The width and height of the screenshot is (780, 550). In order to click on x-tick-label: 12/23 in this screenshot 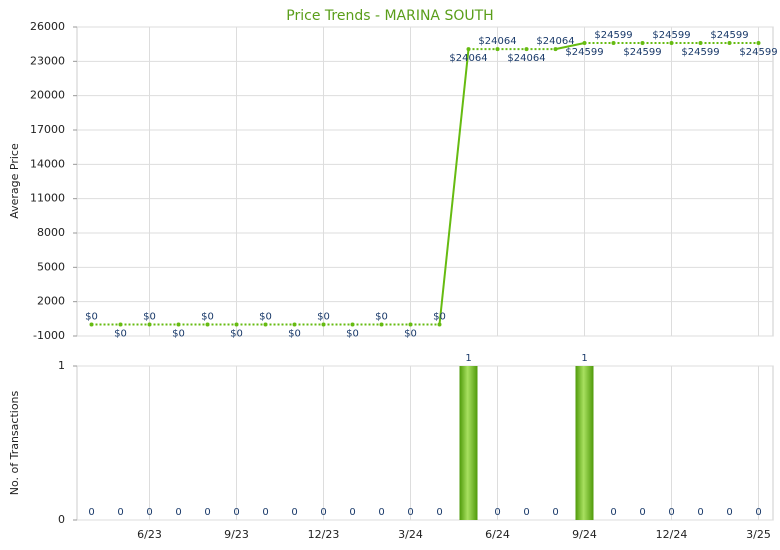, I will do `click(324, 534)`.